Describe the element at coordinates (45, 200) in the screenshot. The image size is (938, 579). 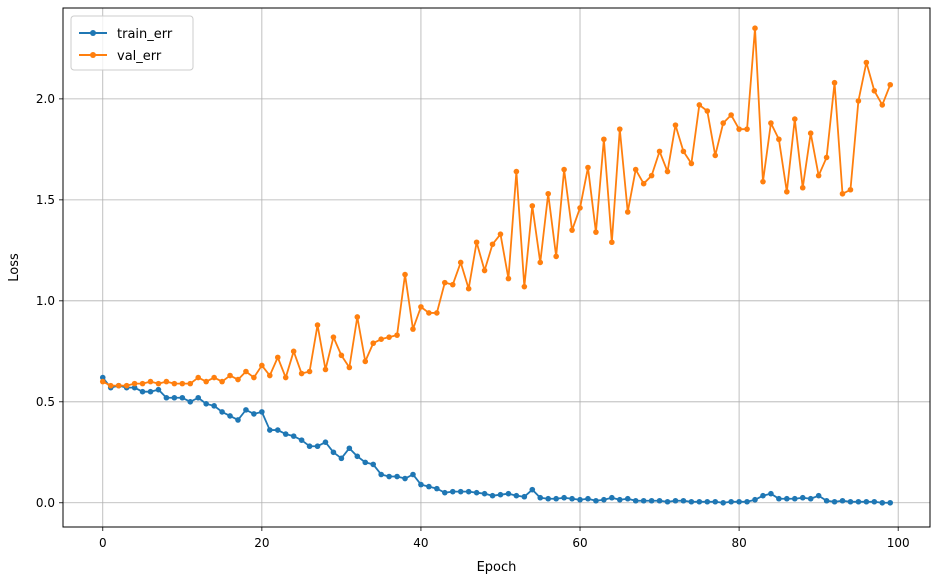
I see `y-tick-label: 1.5` at that location.